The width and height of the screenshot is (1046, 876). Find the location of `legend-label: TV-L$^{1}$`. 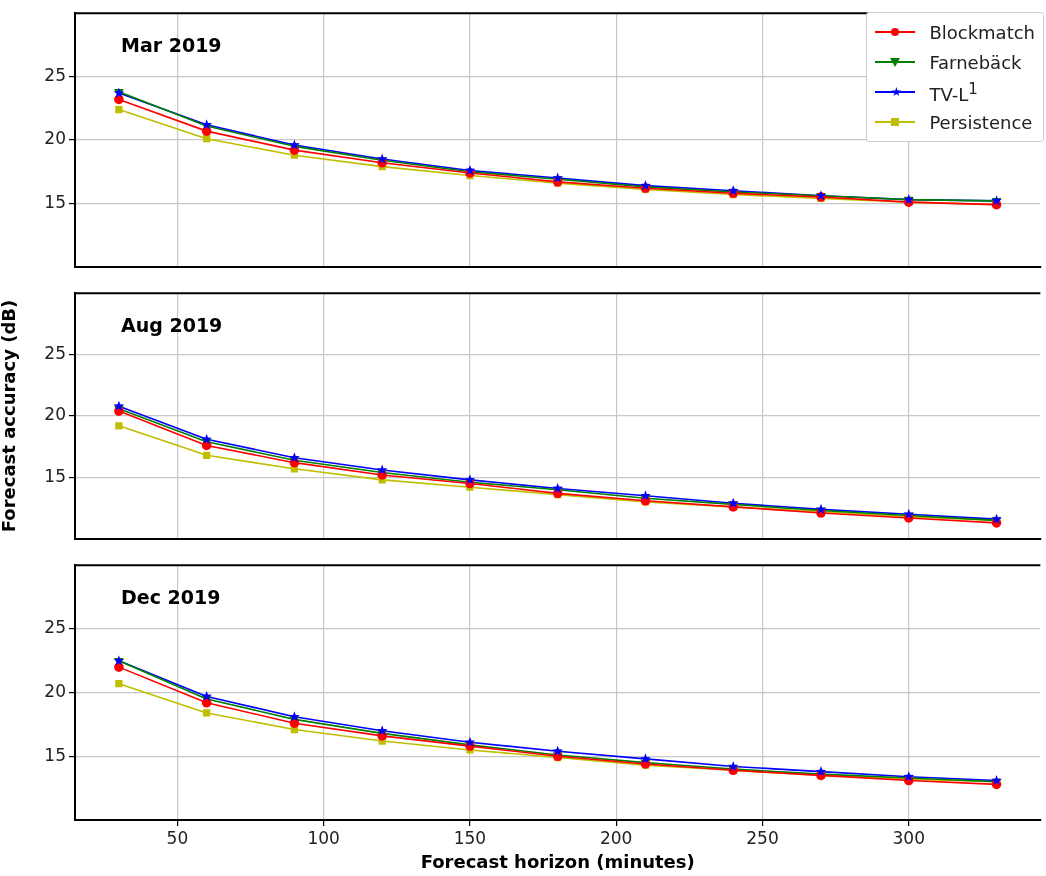

legend-label: TV-L$^{1}$ is located at coordinates (953, 92).